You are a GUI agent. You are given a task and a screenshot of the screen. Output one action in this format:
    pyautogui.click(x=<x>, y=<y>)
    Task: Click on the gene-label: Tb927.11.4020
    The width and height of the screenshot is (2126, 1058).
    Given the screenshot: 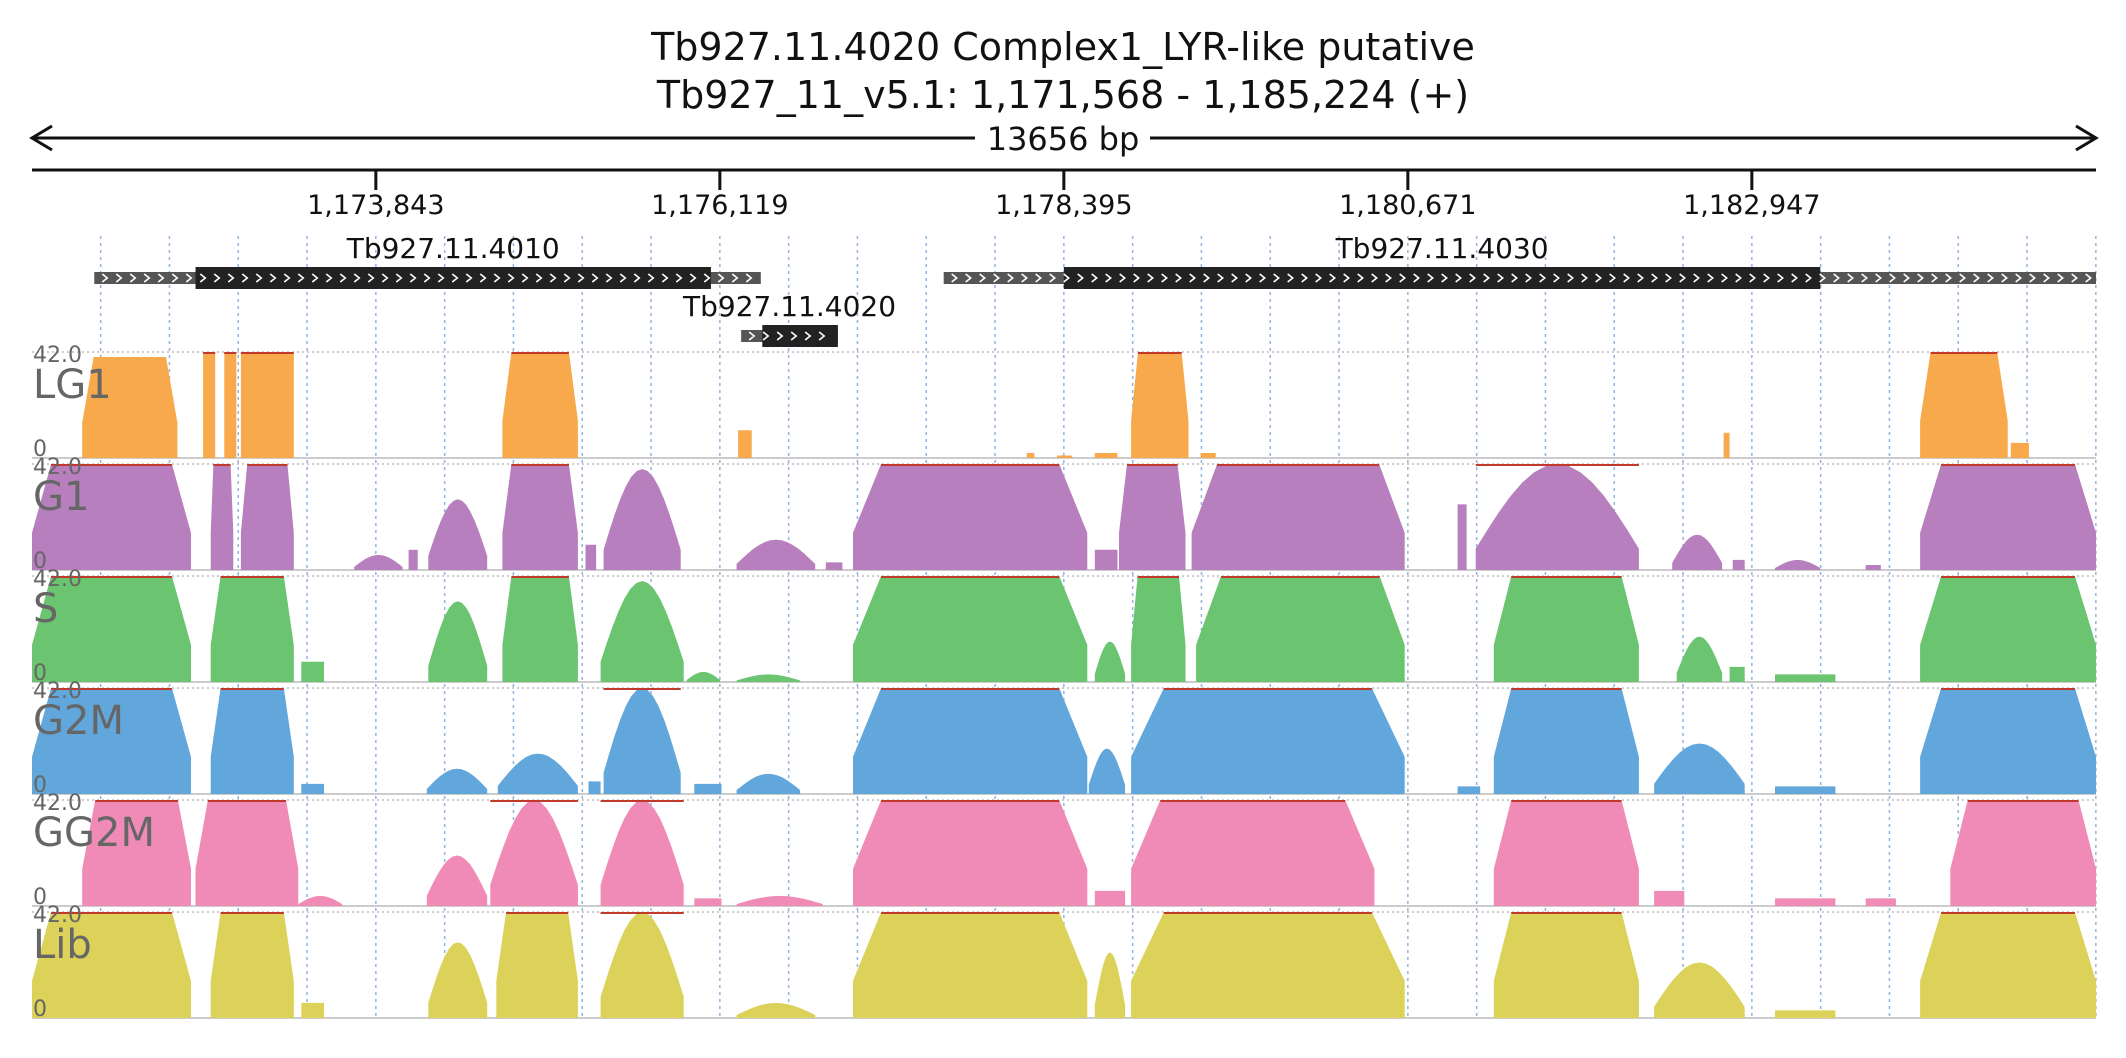 What is the action you would take?
    pyautogui.click(x=789, y=306)
    